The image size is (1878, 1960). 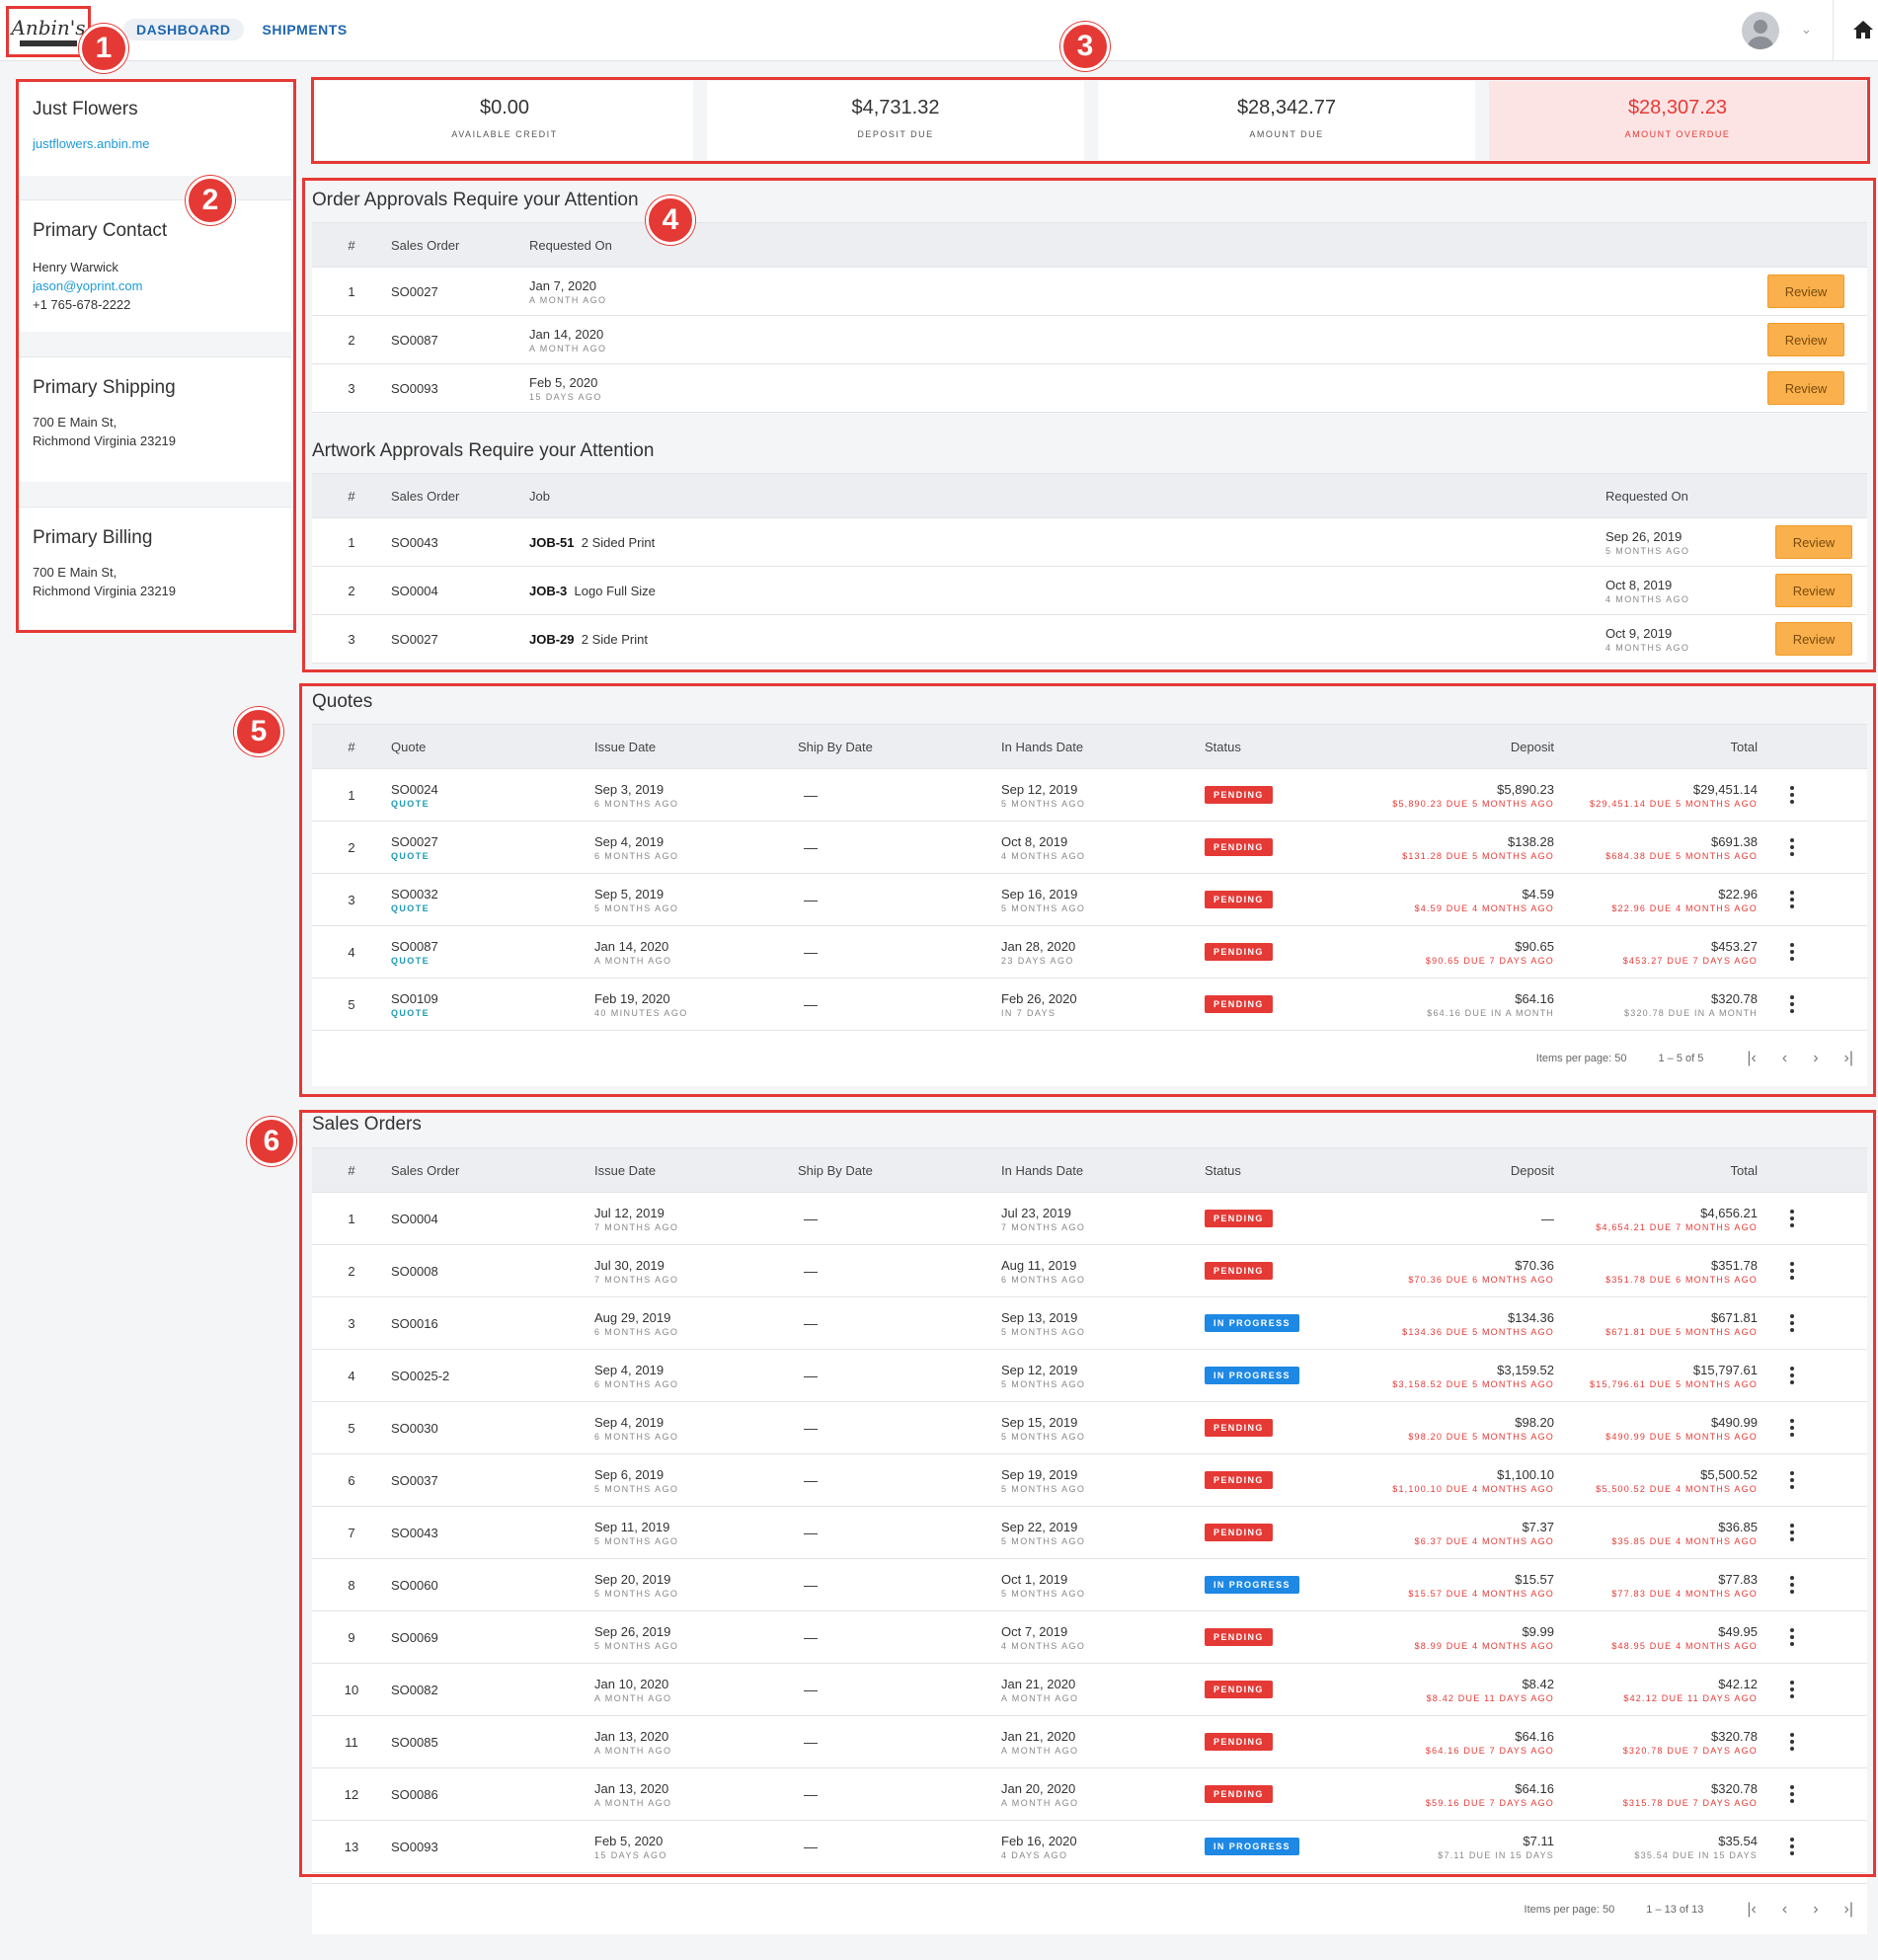 What do you see at coordinates (696, 1847) in the screenshot?
I see `issue-date-cell: Feb 5, 2020 15 DAYS AGO` at bounding box center [696, 1847].